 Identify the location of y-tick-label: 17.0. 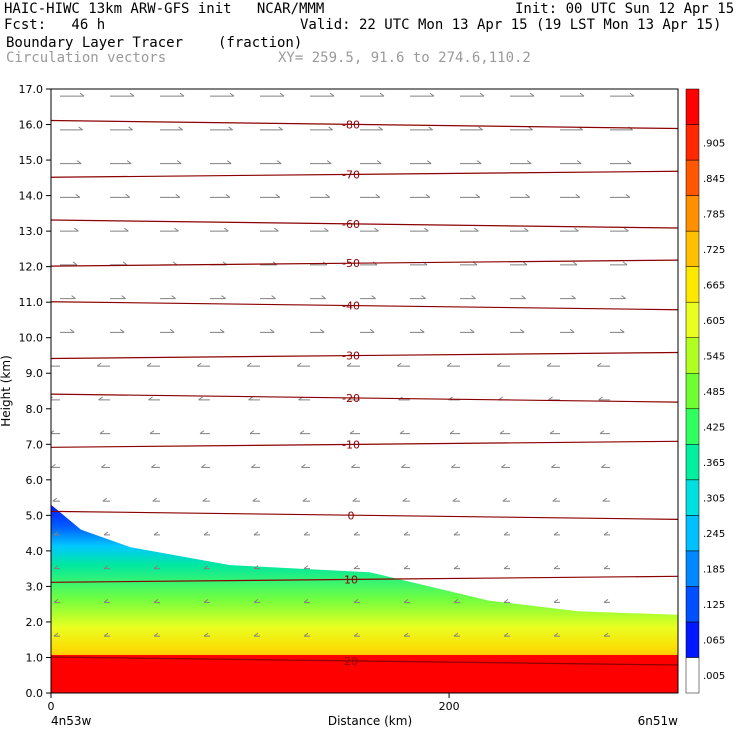
(31, 89).